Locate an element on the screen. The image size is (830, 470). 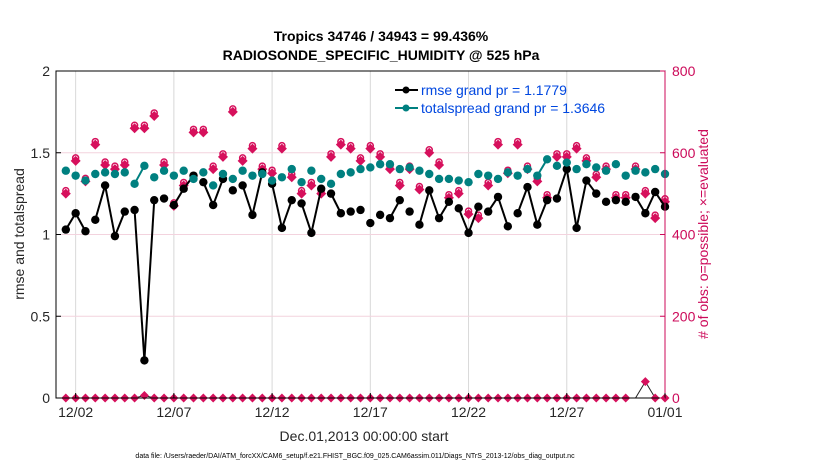
legend-rmse-marker is located at coordinates (406, 90).